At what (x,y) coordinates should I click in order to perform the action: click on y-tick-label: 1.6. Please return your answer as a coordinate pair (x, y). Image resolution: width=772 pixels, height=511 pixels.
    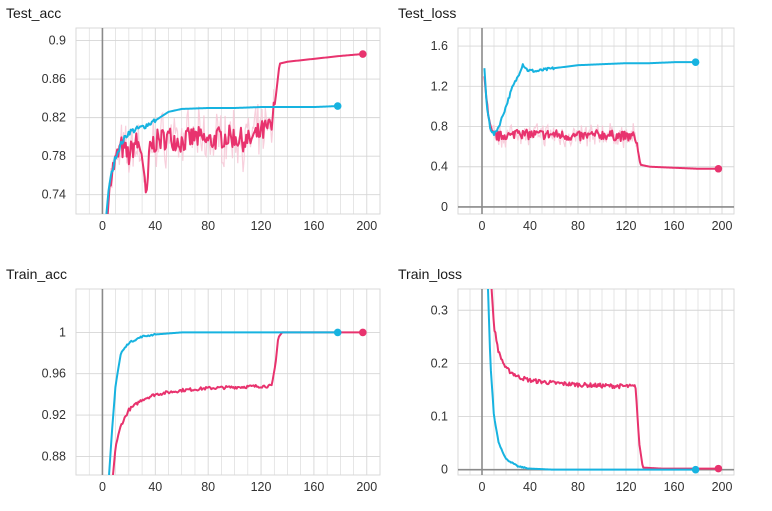
    Looking at the image, I should click on (439, 46).